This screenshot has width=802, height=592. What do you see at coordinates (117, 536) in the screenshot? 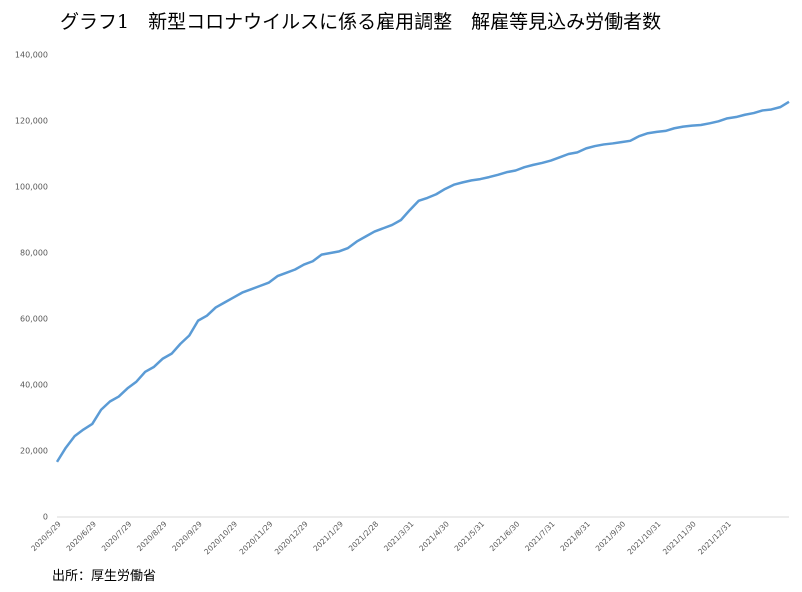
I see `x-tick-label: 2020/7/29` at bounding box center [117, 536].